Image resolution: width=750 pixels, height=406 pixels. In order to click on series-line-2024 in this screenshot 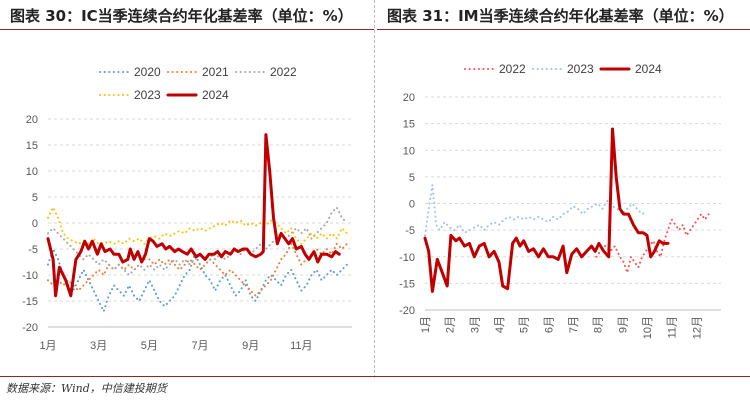, I will do `click(546, 210)`.